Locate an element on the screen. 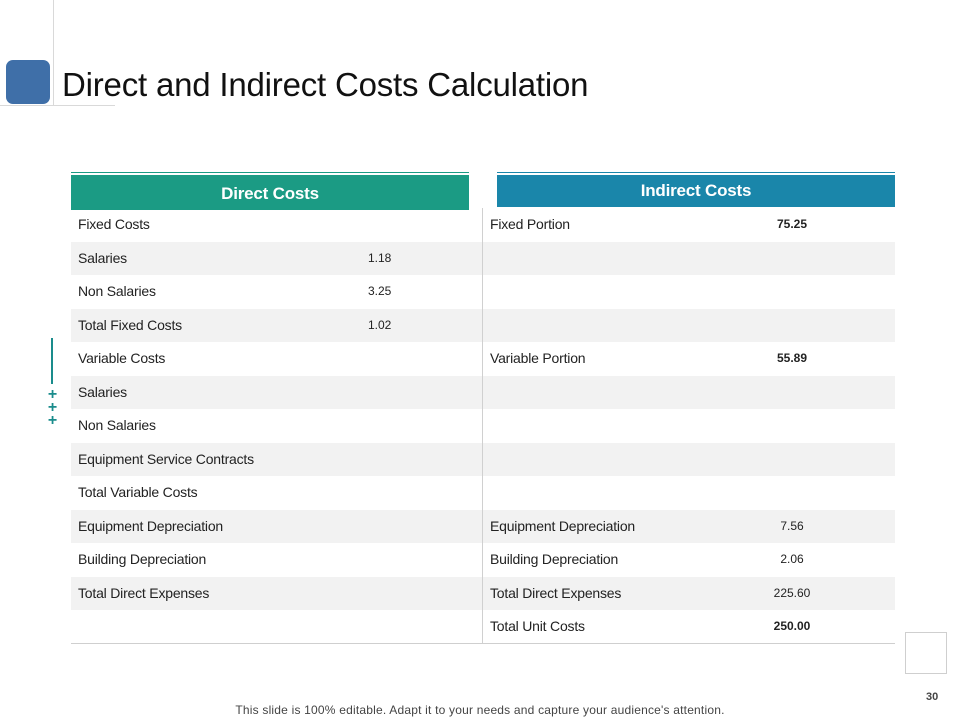 Image resolution: width=960 pixels, height=720 pixels. left-cost-value: 1.02 is located at coordinates (380, 324).